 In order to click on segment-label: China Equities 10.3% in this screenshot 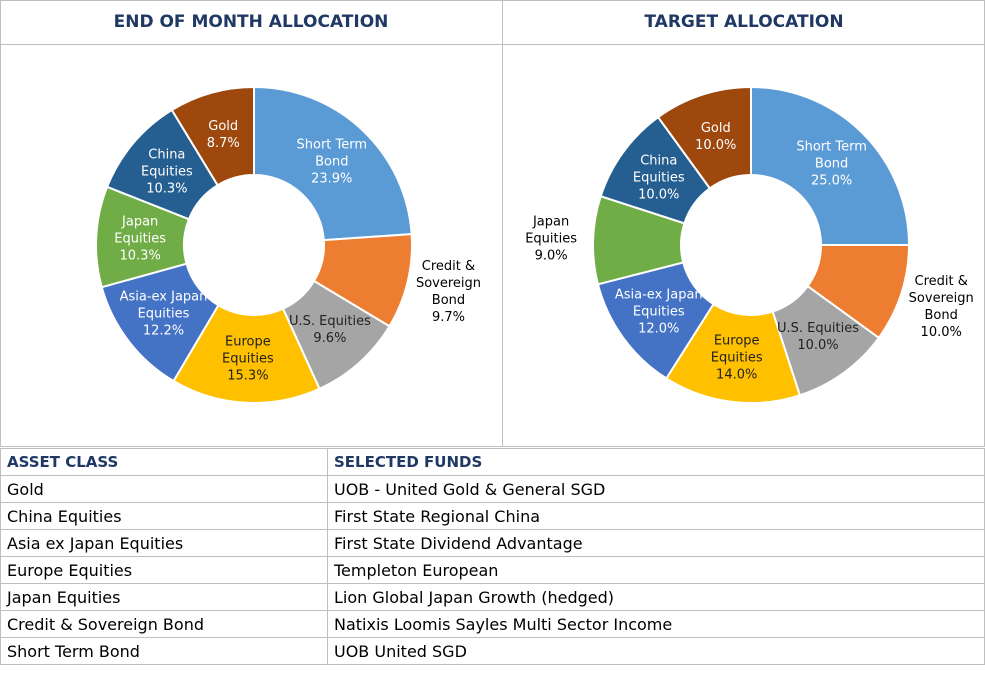, I will do `click(167, 171)`.